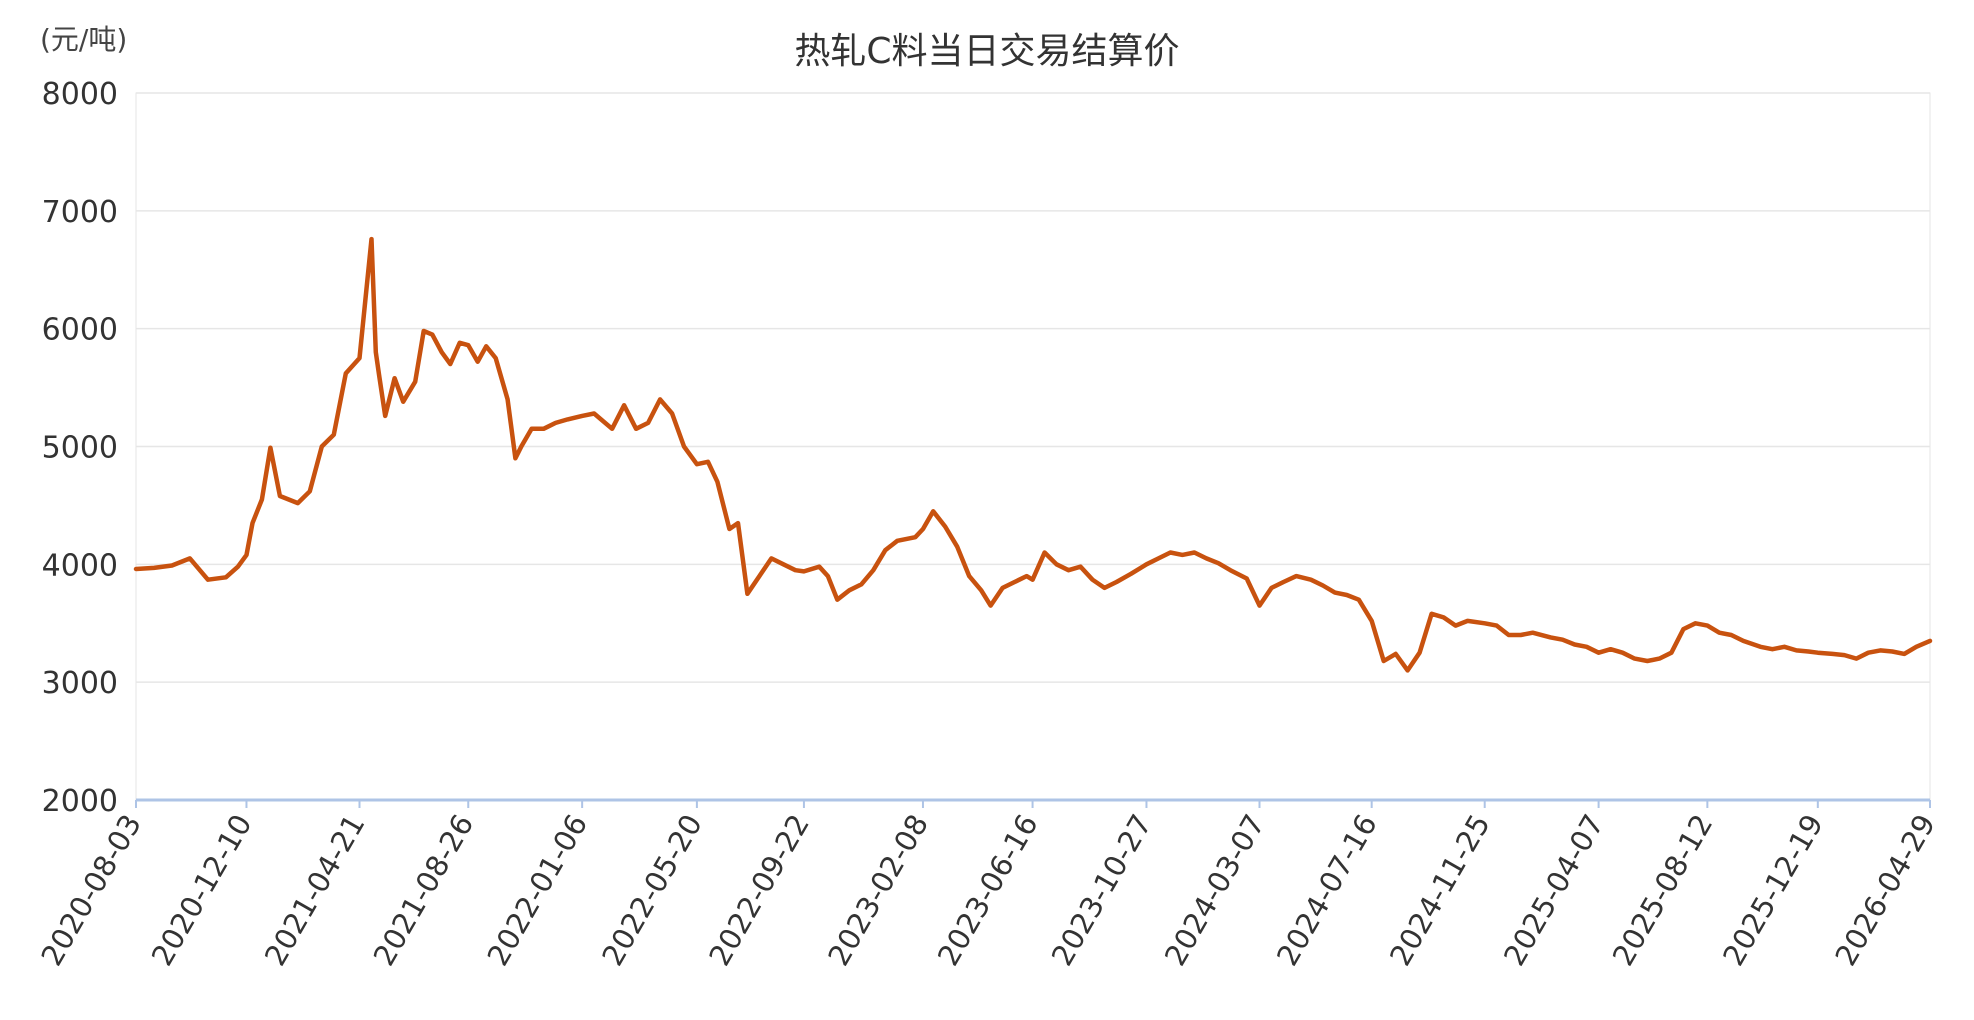 Image resolution: width=1974 pixels, height=1020 pixels. I want to click on x-tick-label: 2022-09-22, so click(759, 890).